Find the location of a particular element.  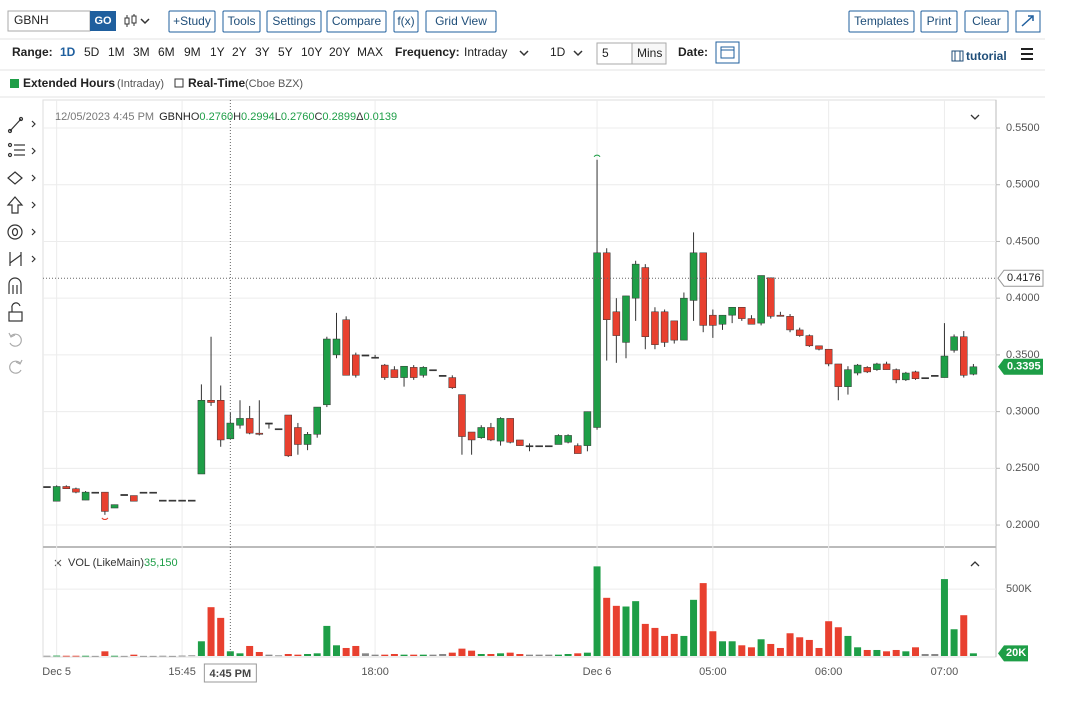

extended-checkbox is located at coordinates (14, 83).